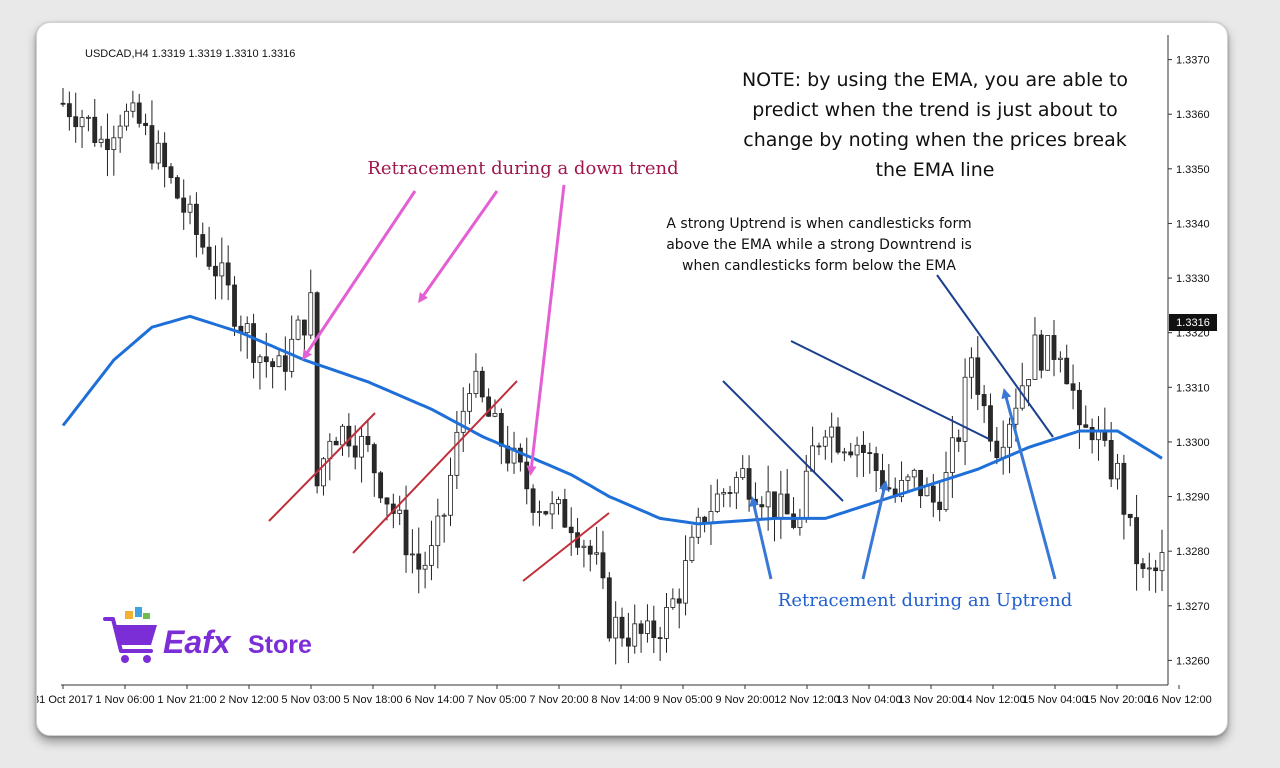 This screenshot has width=1280, height=768. I want to click on y-tick-label: 1.3290, so click(1193, 498).